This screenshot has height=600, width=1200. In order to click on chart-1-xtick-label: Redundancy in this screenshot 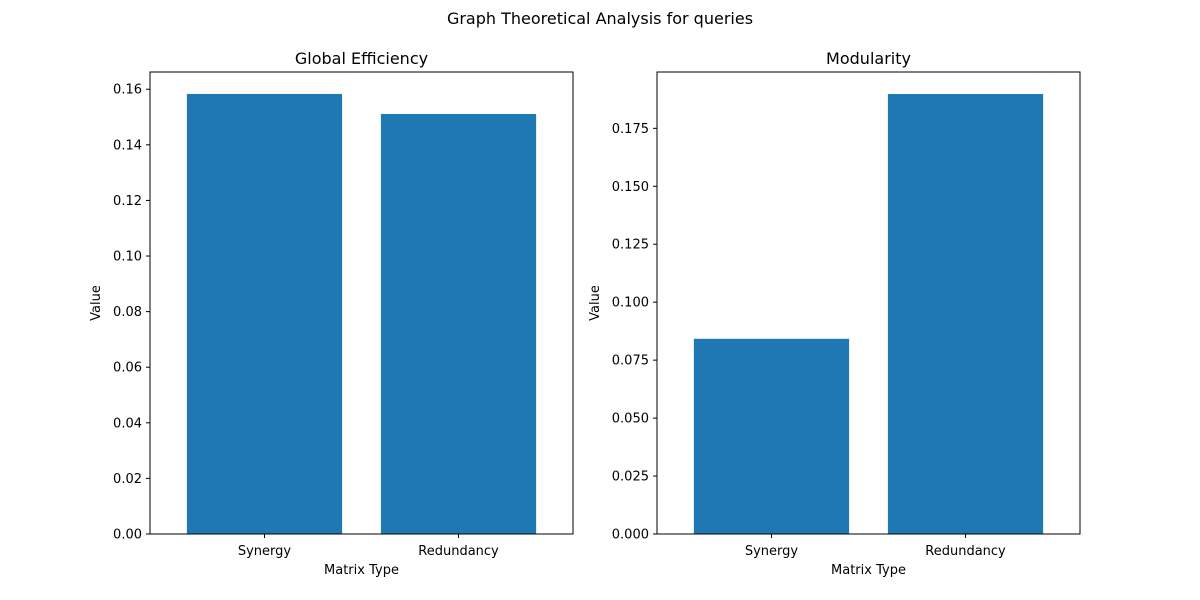, I will do `click(458, 551)`.